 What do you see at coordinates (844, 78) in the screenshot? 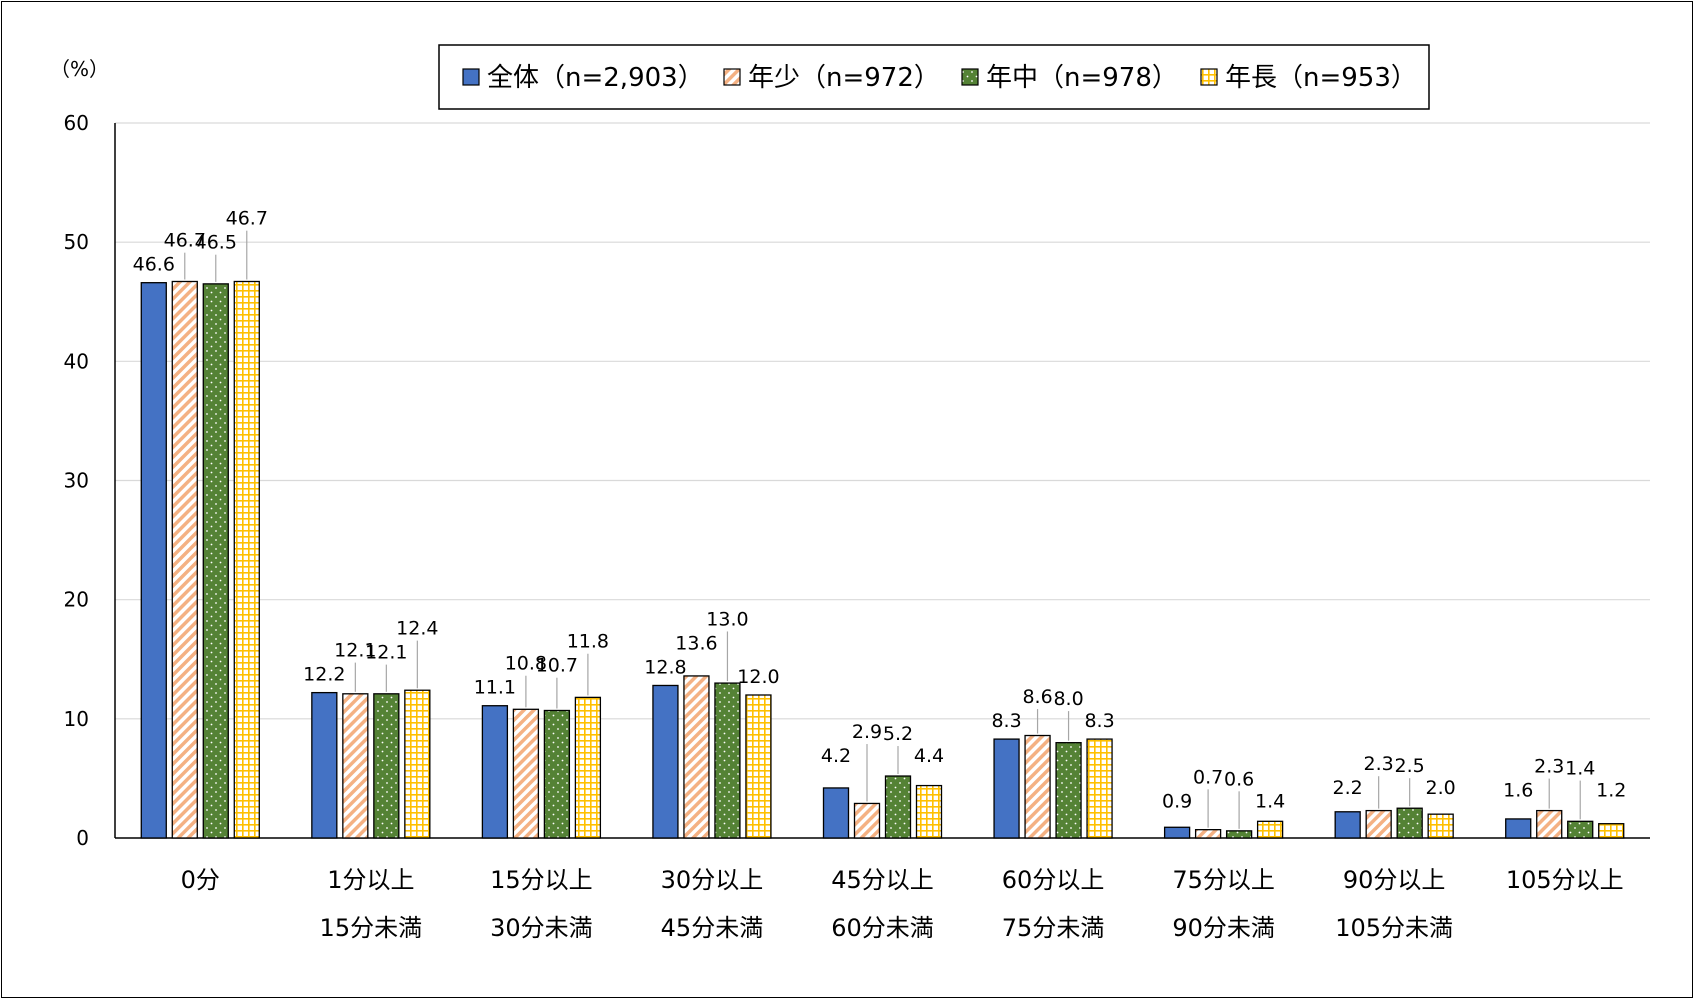
I see `legend-label: 年少（n=972）` at bounding box center [844, 78].